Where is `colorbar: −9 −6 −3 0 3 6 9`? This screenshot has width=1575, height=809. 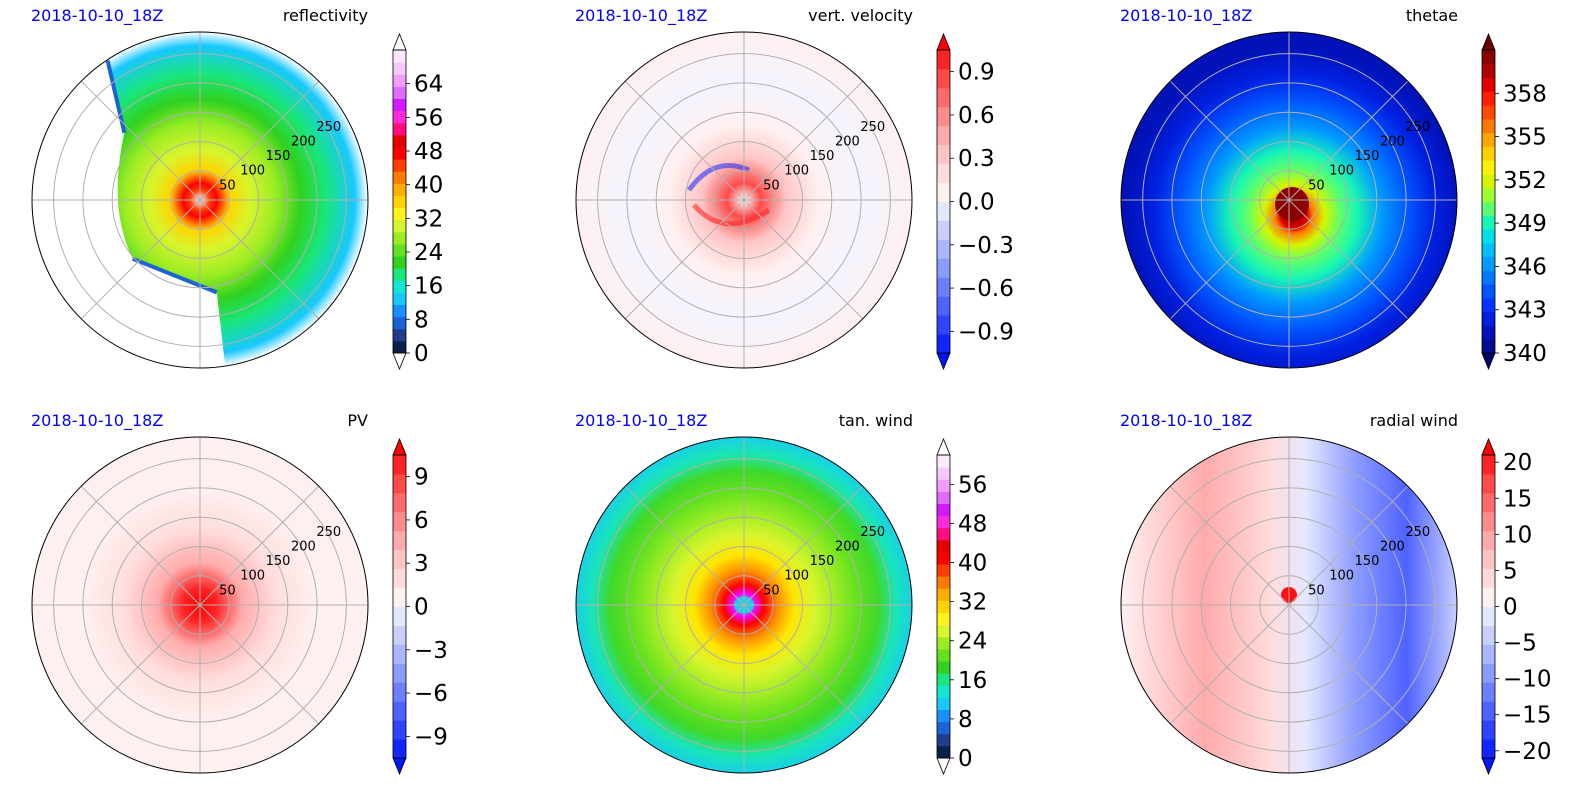
colorbar: −9 −6 −3 0 3 6 9 is located at coordinates (420, 606).